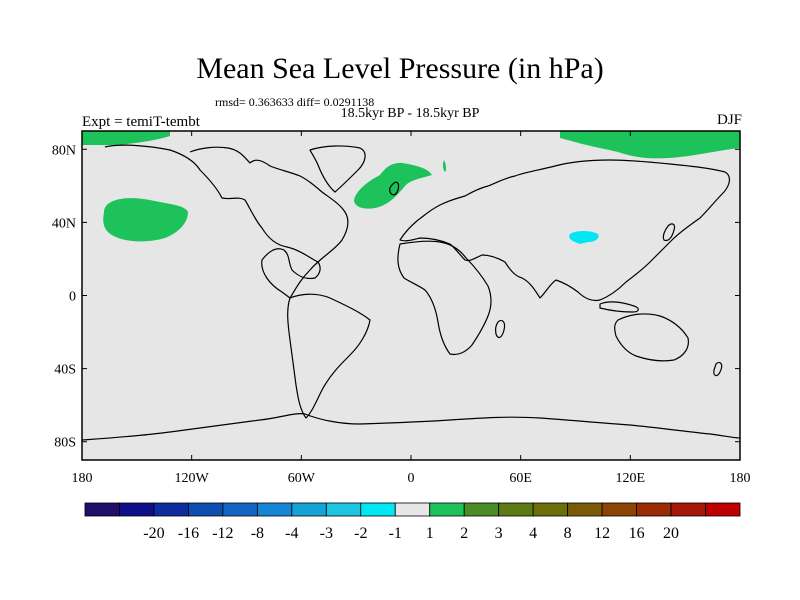  What do you see at coordinates (637, 533) in the screenshot?
I see `colorbar-label: 16` at bounding box center [637, 533].